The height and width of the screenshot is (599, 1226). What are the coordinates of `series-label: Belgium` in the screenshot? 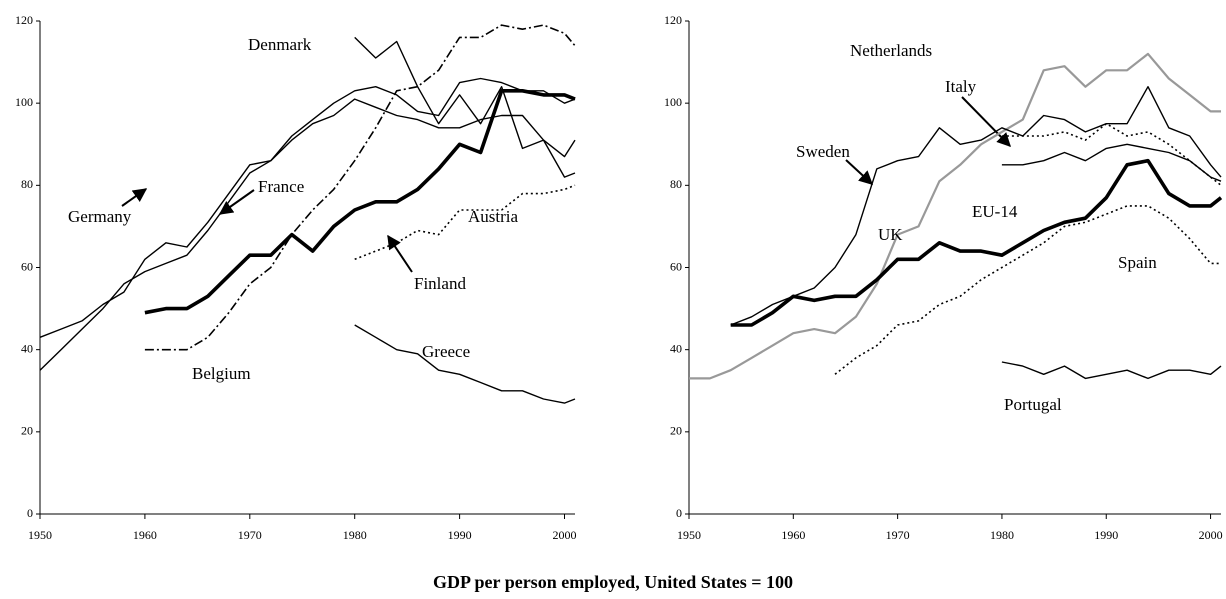 It's located at (221, 373).